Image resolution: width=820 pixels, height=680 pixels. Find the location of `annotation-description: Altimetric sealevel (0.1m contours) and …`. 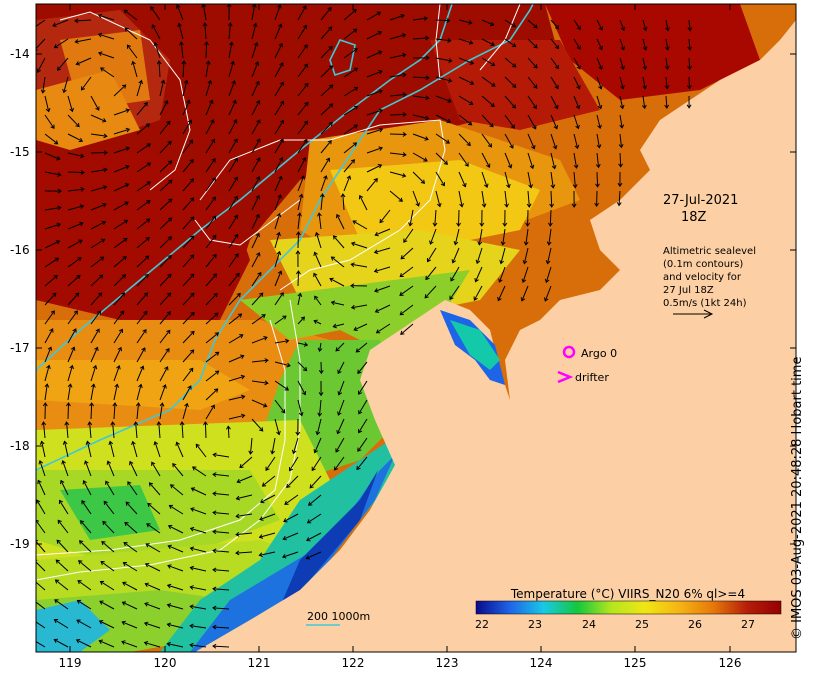

annotation-description: Altimetric sealevel (0.1m contours) and … is located at coordinates (709, 277).